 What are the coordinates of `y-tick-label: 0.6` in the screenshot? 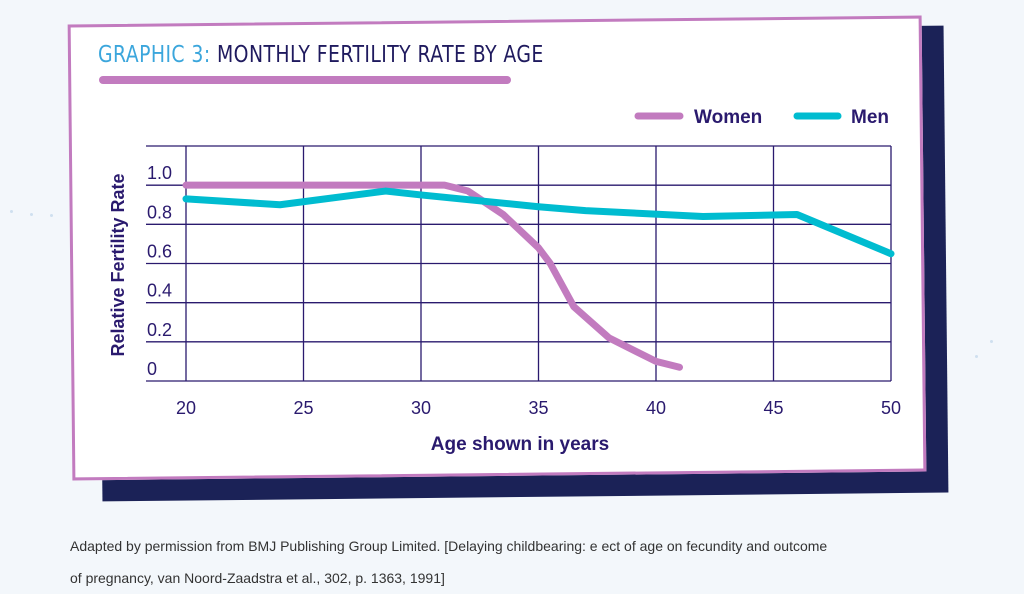 It's located at (159, 252).